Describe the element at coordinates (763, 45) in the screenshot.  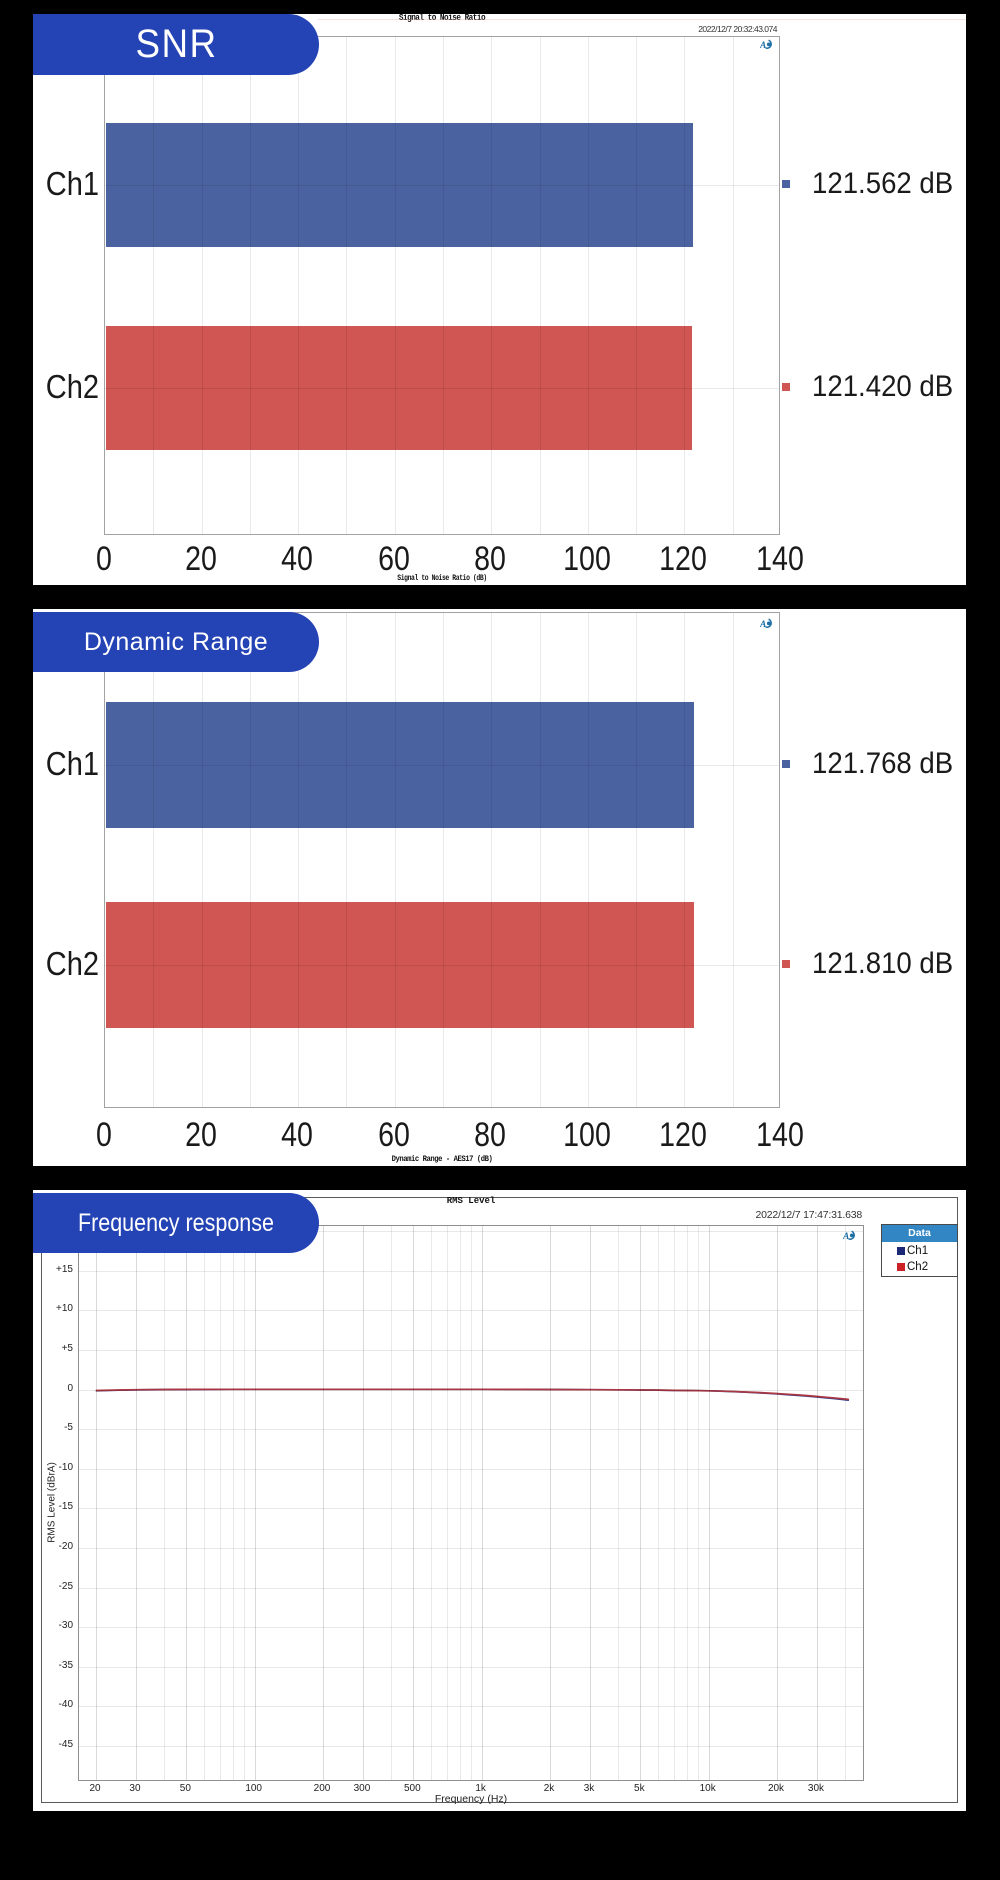
I see `svg-text: A` at that location.